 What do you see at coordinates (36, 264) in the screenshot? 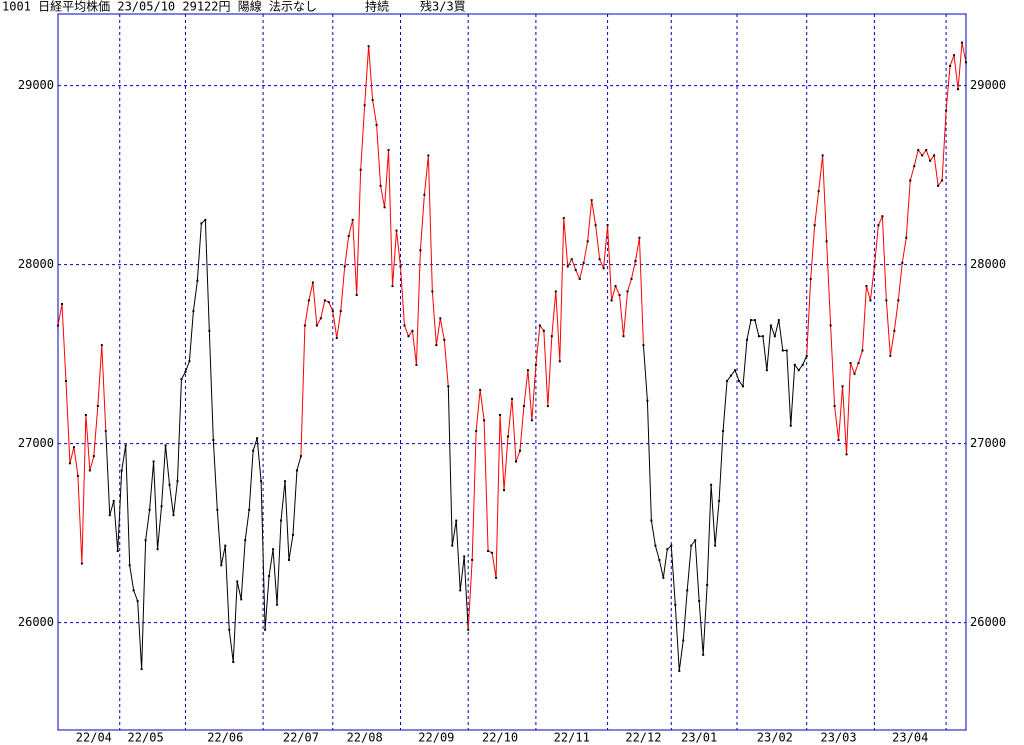
I see `y-tick-label: 28000` at bounding box center [36, 264].